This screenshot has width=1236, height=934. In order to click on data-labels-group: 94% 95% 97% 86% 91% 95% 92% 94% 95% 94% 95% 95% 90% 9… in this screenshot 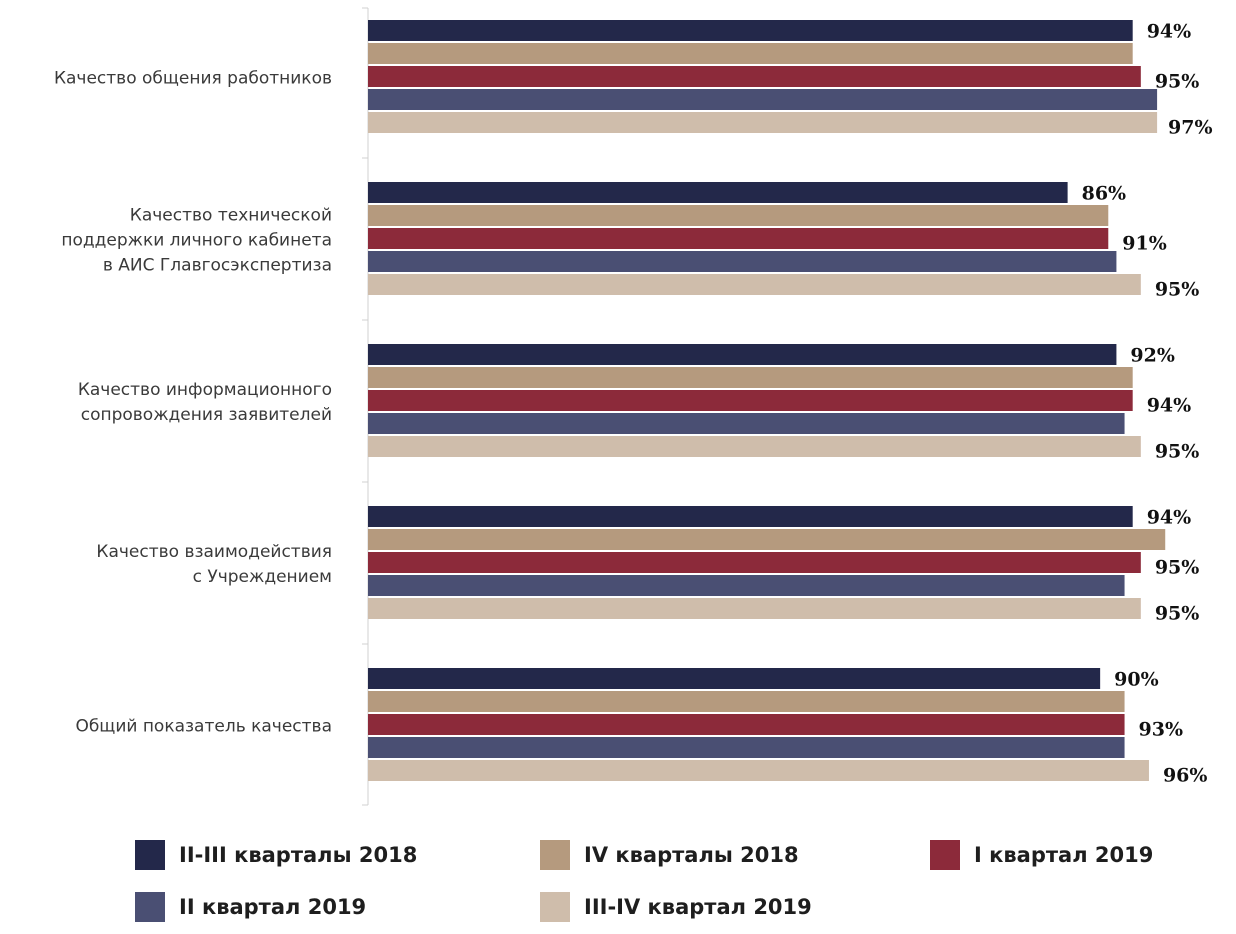, I will do `click(1147, 404)`.